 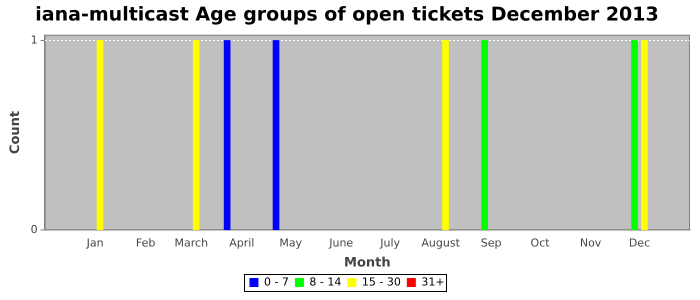 I want to click on legend-label: 31+, so click(x=433, y=281).